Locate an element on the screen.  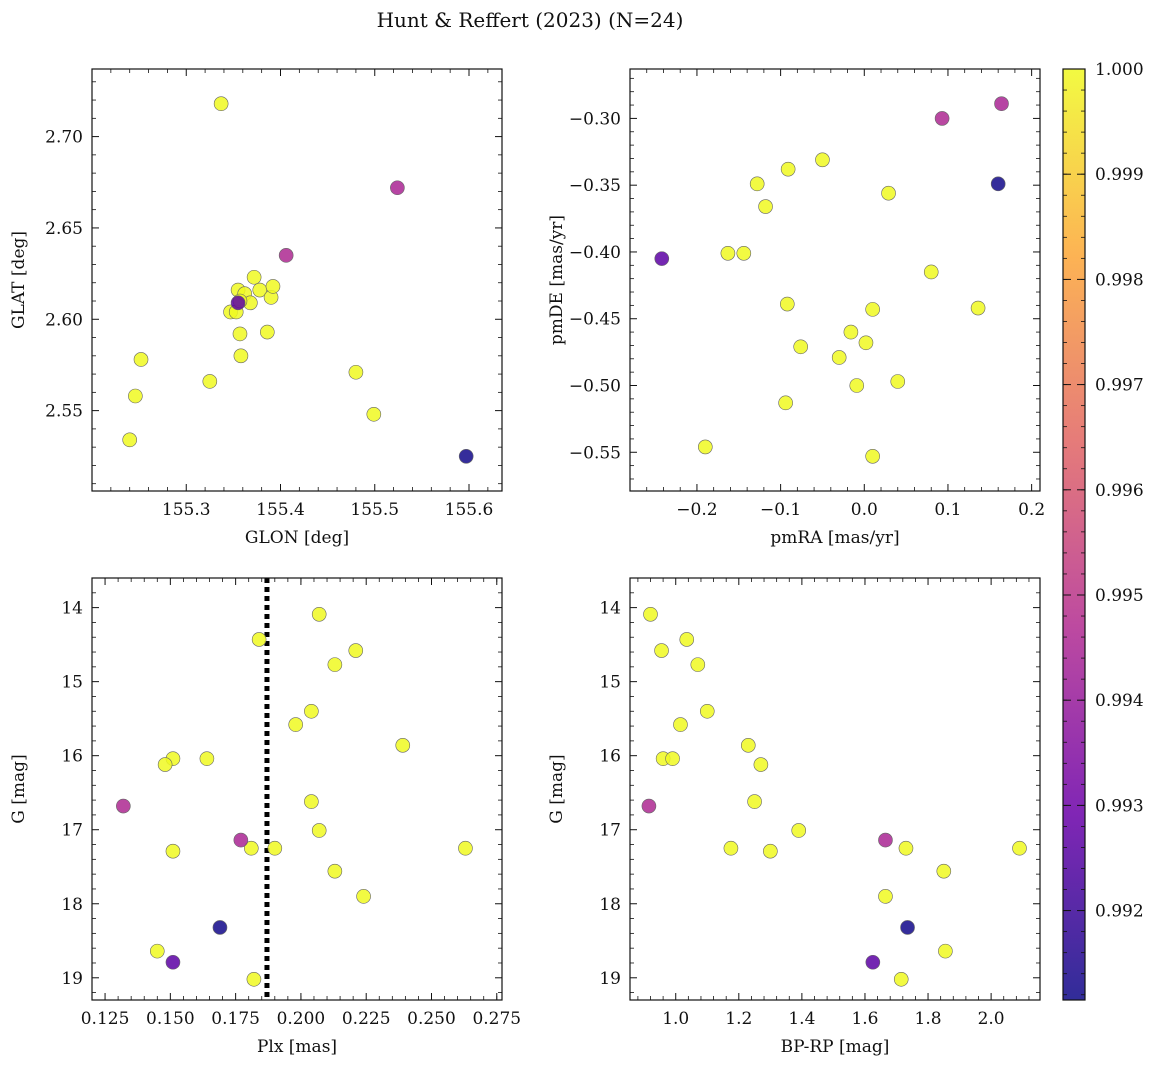
colorbar-tick-label: 0.993 is located at coordinates (1119, 806).